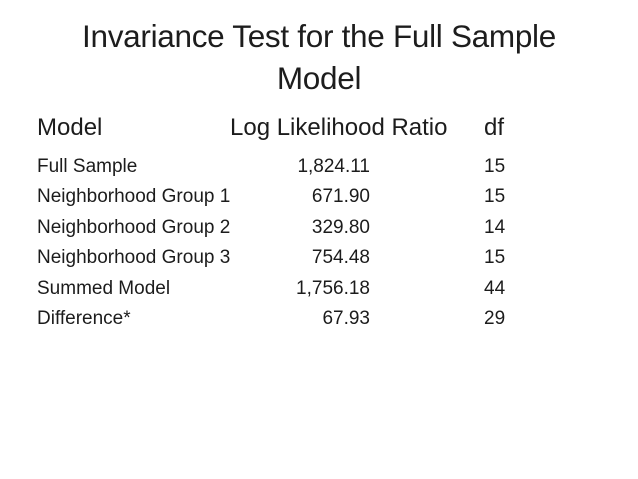 Image resolution: width=638 pixels, height=479 pixels. Describe the element at coordinates (290, 228) in the screenshot. I see `table-row-neighborhood-group-2: Neighborhood Group 2 329.80 14` at that location.